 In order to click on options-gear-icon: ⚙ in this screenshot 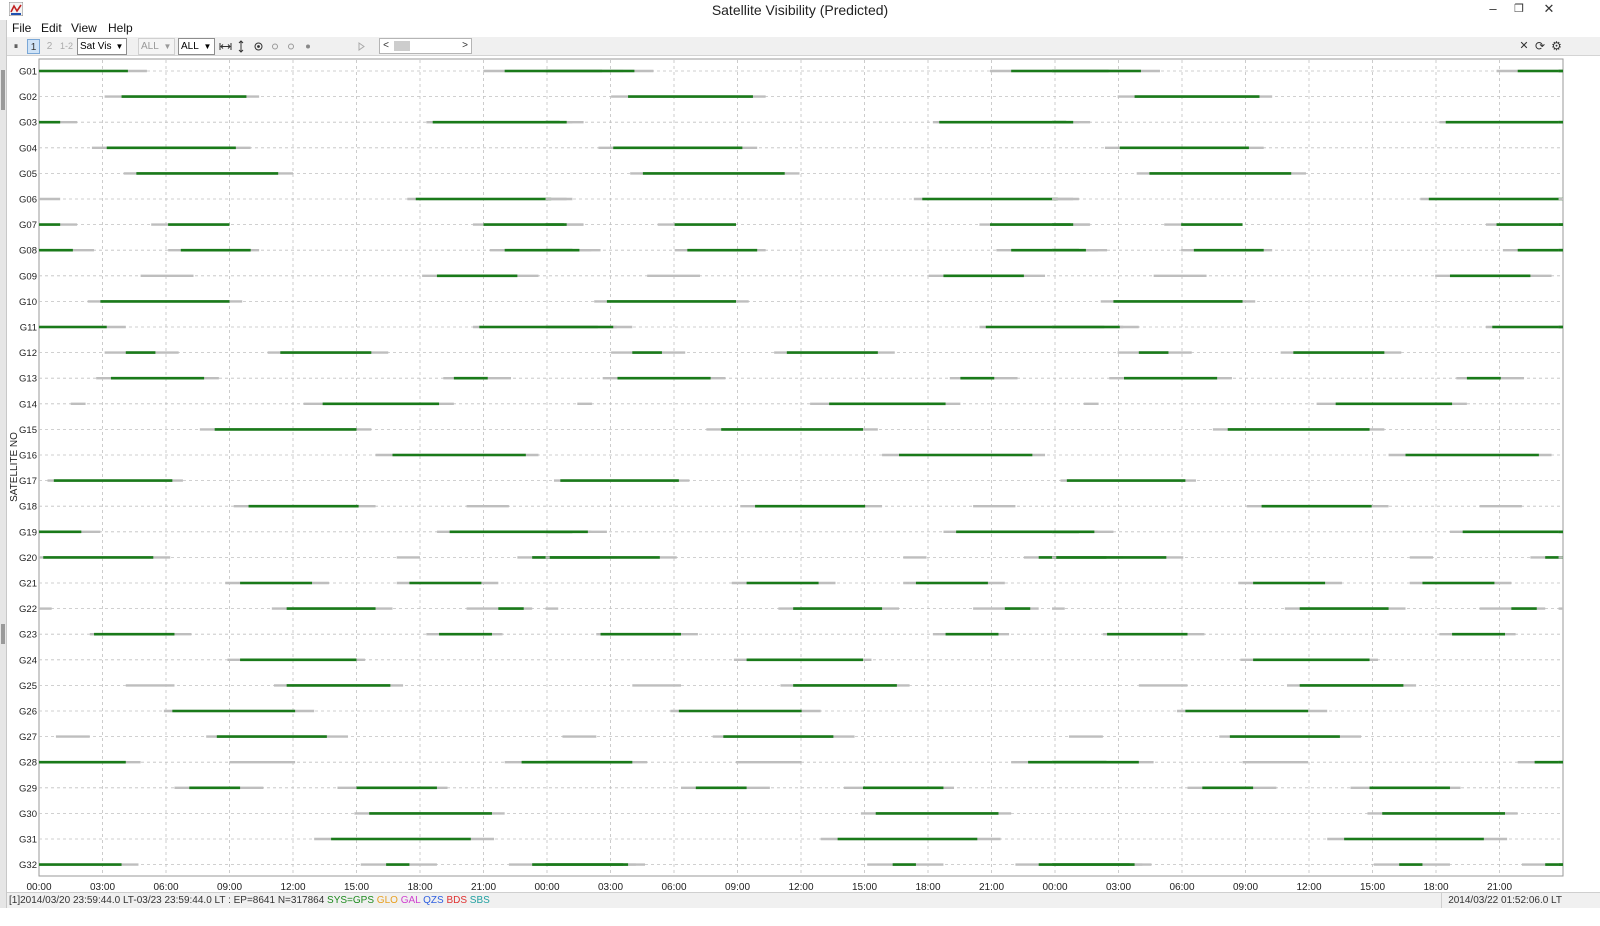, I will do `click(1556, 46)`.